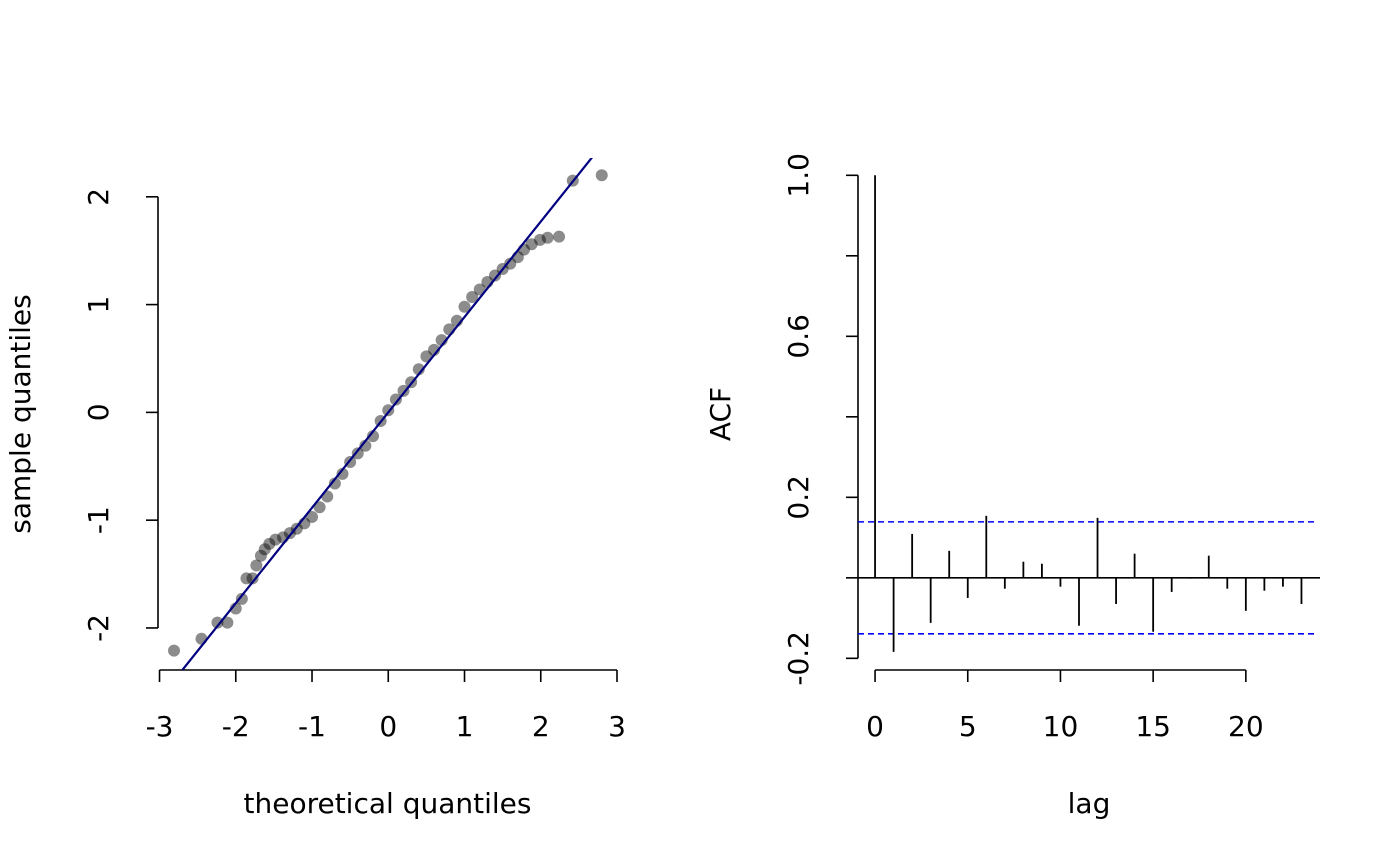  Describe the element at coordinates (312, 726) in the screenshot. I see `x-tick-label: -1` at that location.